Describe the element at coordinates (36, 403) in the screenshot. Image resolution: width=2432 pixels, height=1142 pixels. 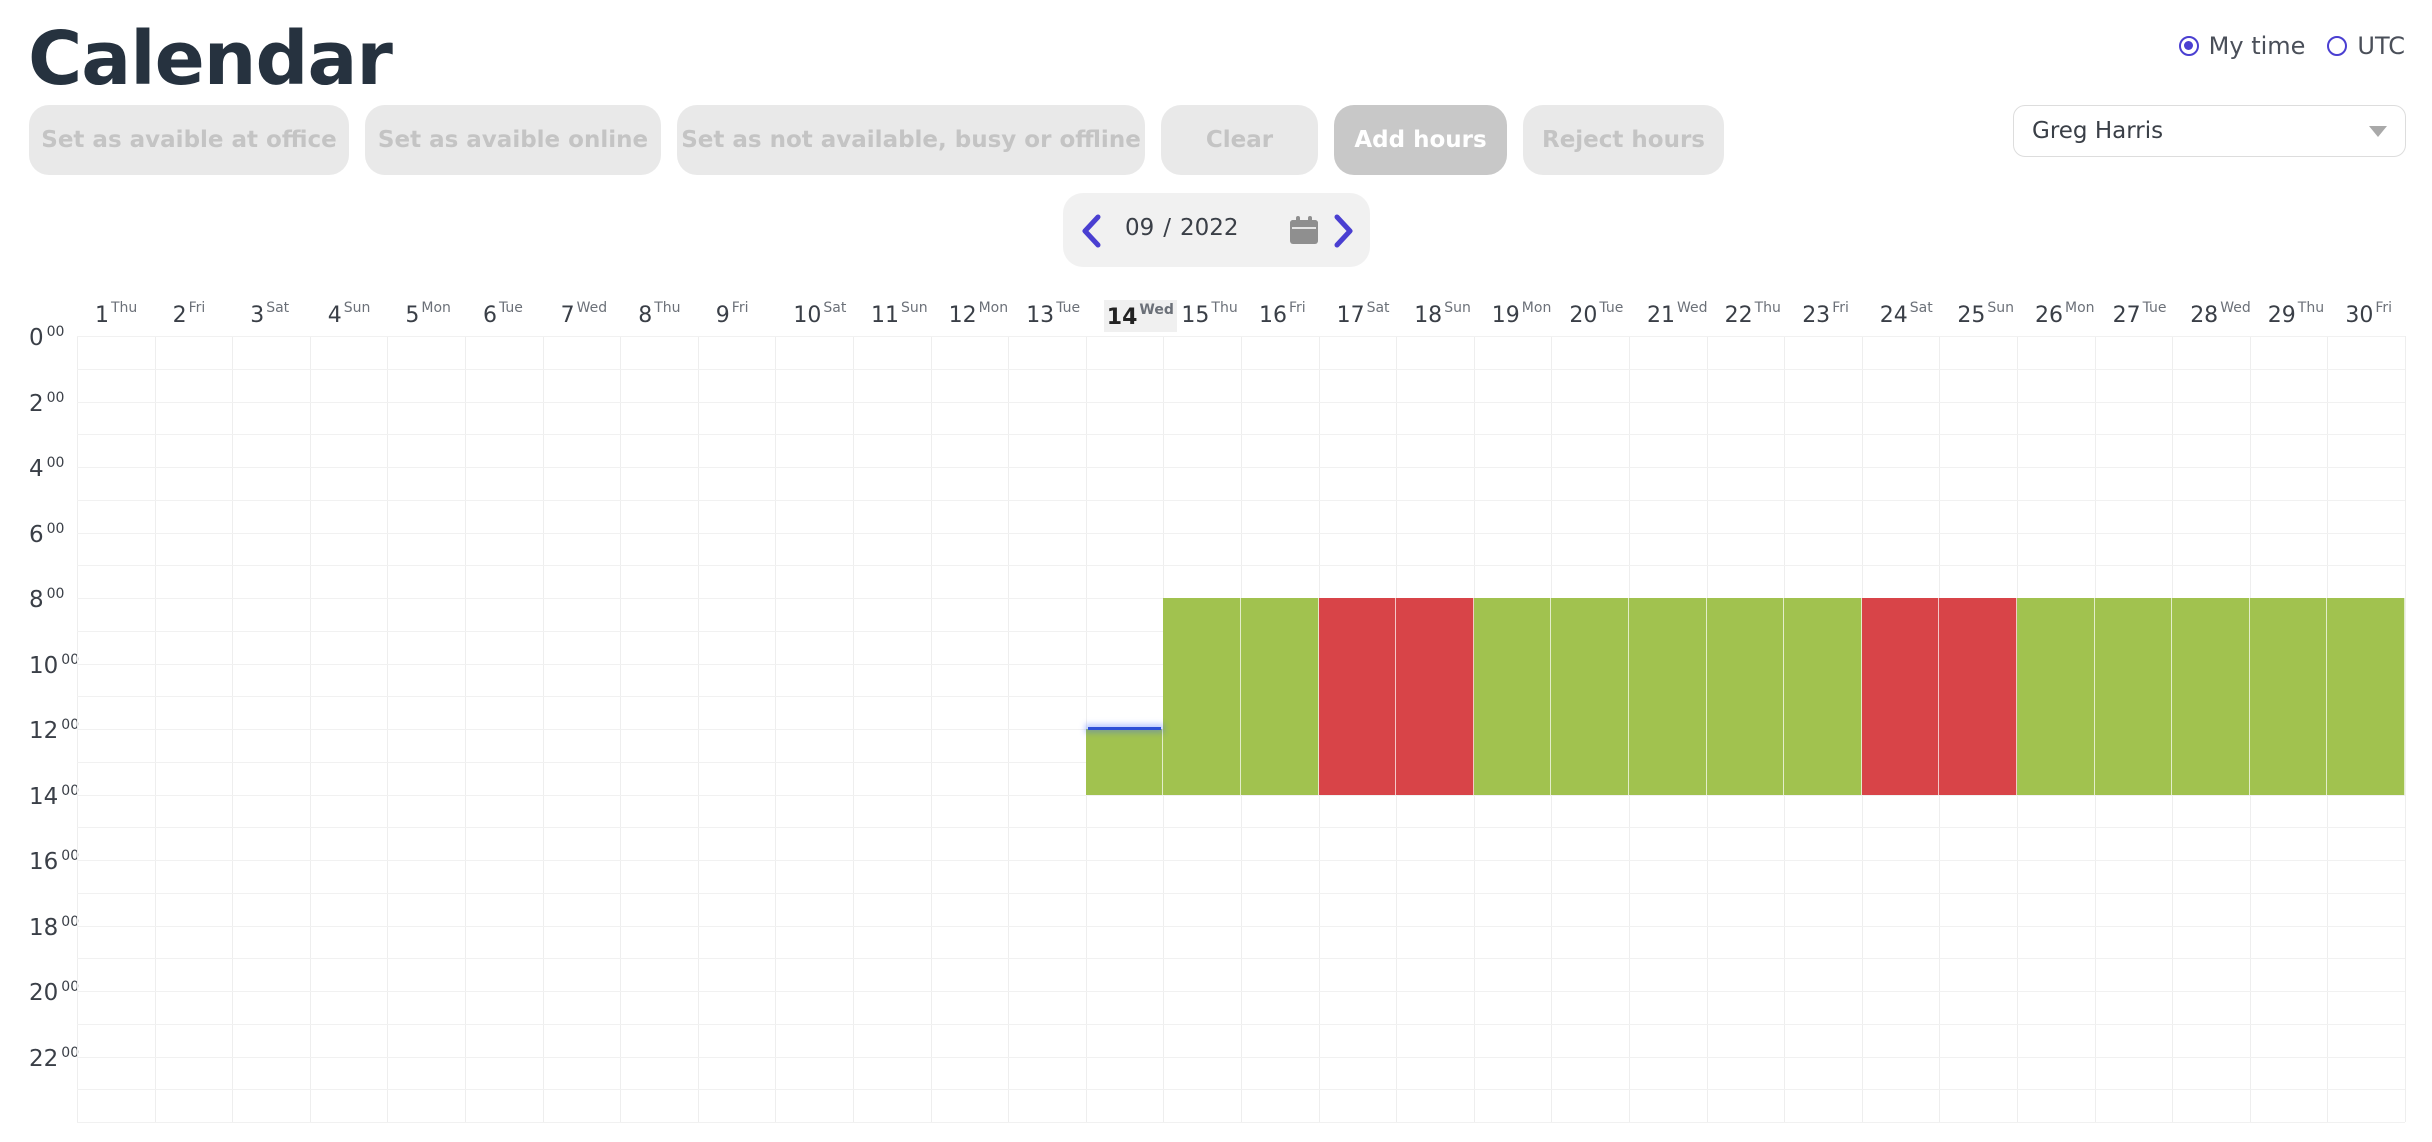
I see `hour-number: 2` at that location.